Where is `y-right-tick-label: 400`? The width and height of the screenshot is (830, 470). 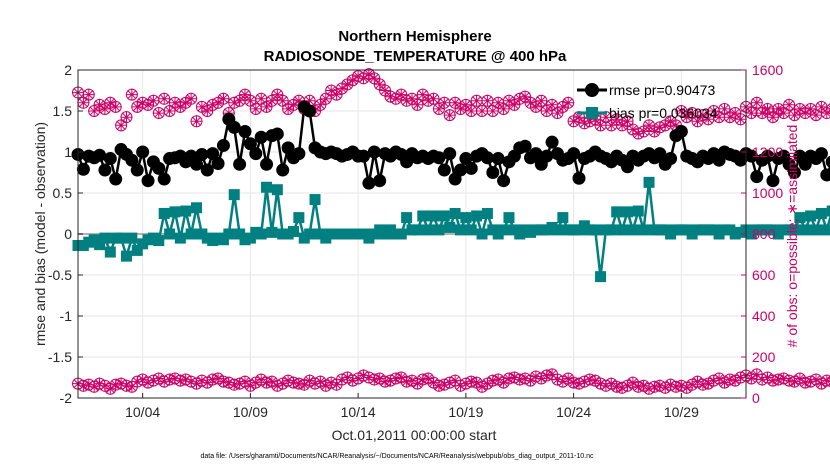
y-right-tick-label: 400 is located at coordinates (764, 316).